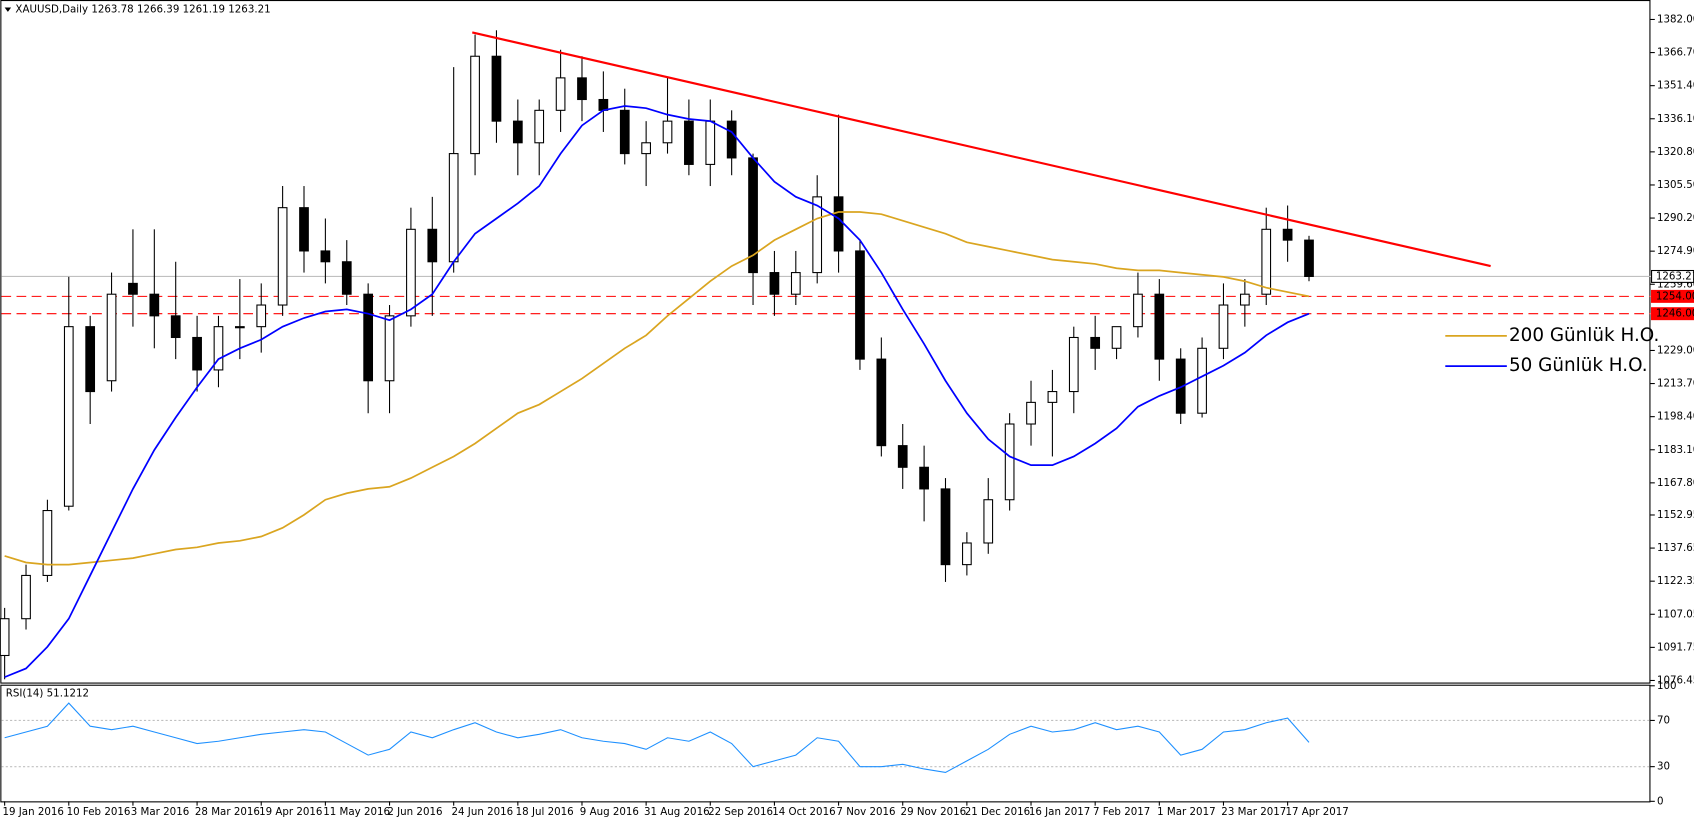 The height and width of the screenshot is (824, 1694). Describe the element at coordinates (1660, 801) in the screenshot. I see `rsi-y-tick-label: 0` at that location.